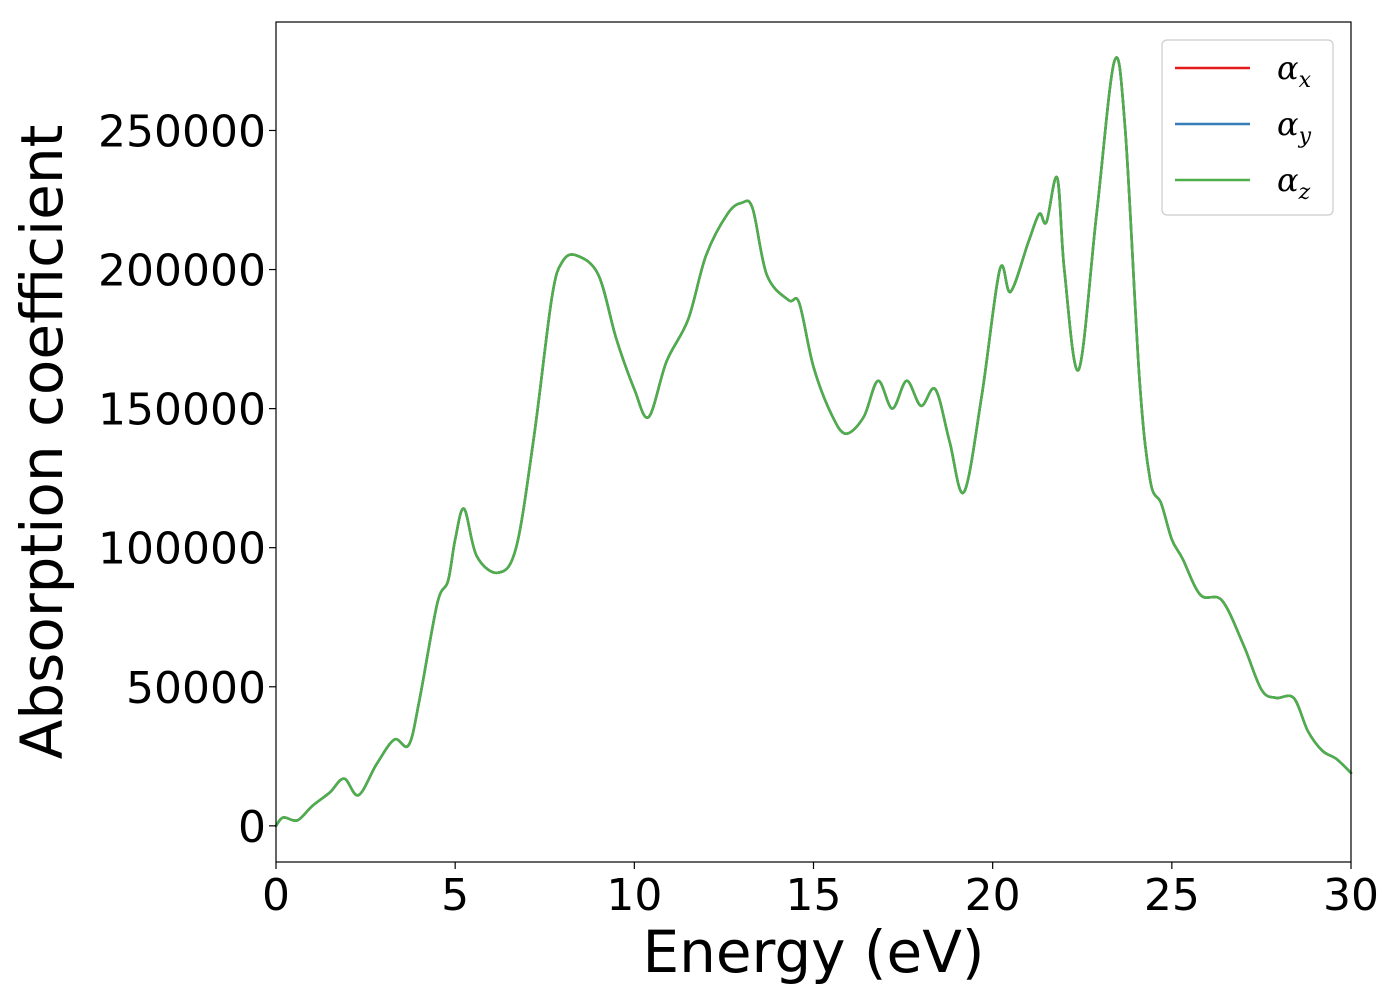 This screenshot has width=1400, height=1000. What do you see at coordinates (42, 442) in the screenshot?
I see `y-axis-title: Absorption coefficient` at bounding box center [42, 442].